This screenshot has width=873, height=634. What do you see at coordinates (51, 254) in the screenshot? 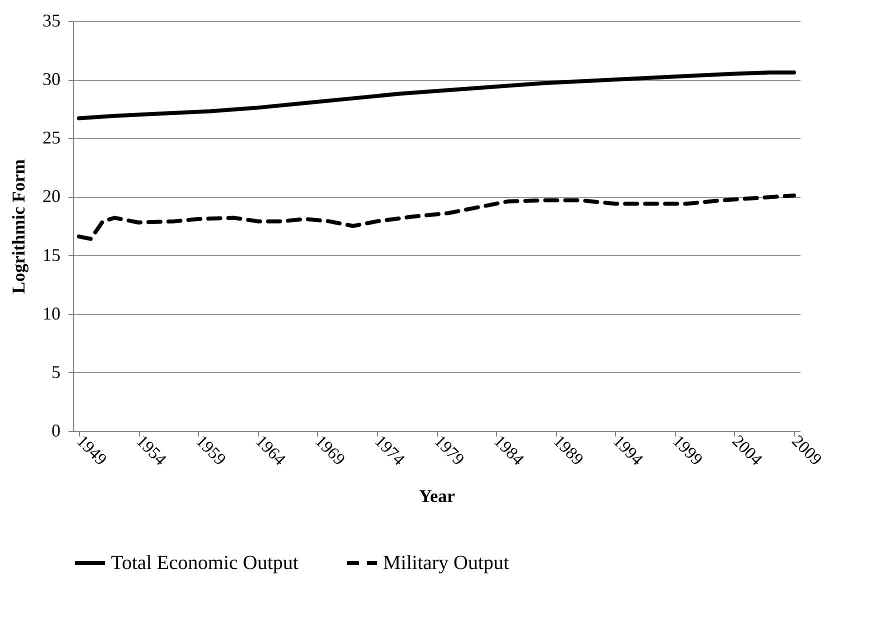
I see `y-tick-label: 15` at bounding box center [51, 254].